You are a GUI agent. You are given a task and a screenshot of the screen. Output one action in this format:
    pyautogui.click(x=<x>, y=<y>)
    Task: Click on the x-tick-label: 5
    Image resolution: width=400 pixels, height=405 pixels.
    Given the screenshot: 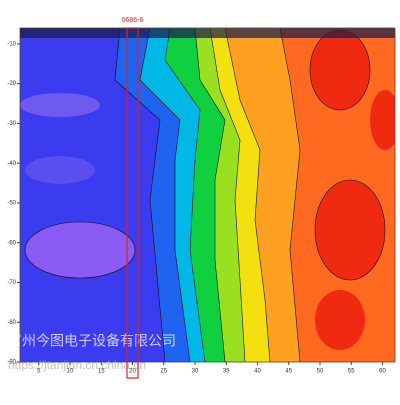 What is the action you would take?
    pyautogui.click(x=39, y=372)
    